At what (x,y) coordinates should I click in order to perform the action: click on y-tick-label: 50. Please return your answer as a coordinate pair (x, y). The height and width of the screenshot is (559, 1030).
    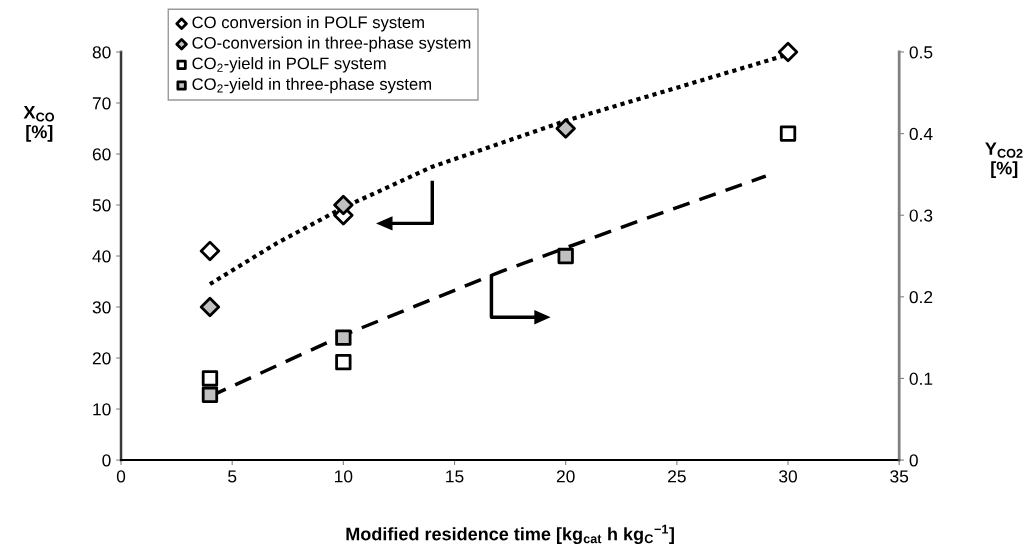
    Looking at the image, I should click on (101, 205).